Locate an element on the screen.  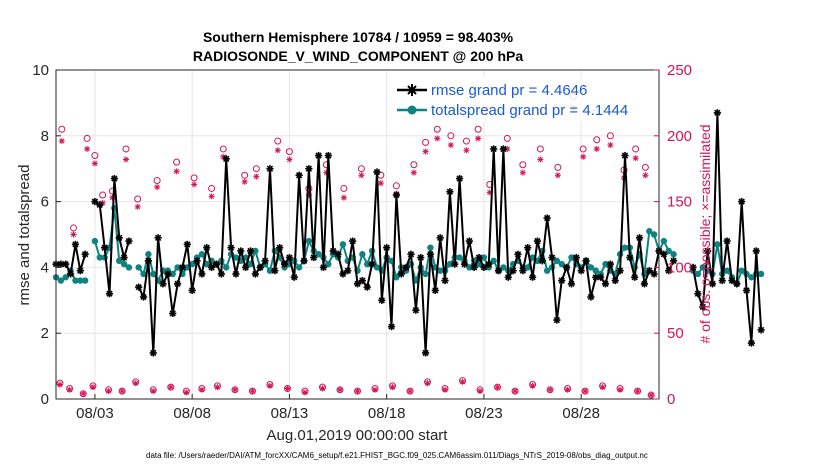
legend-rmse-label: rmse grand pr = 4.4646 is located at coordinates (509, 90).